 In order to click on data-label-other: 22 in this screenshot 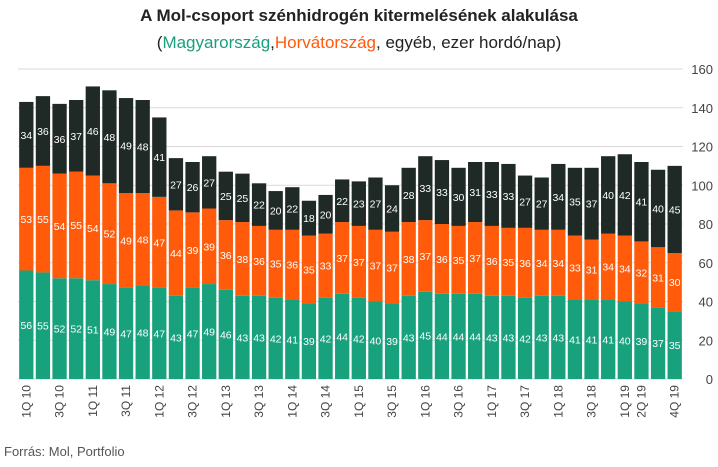, I will do `click(342, 202)`.